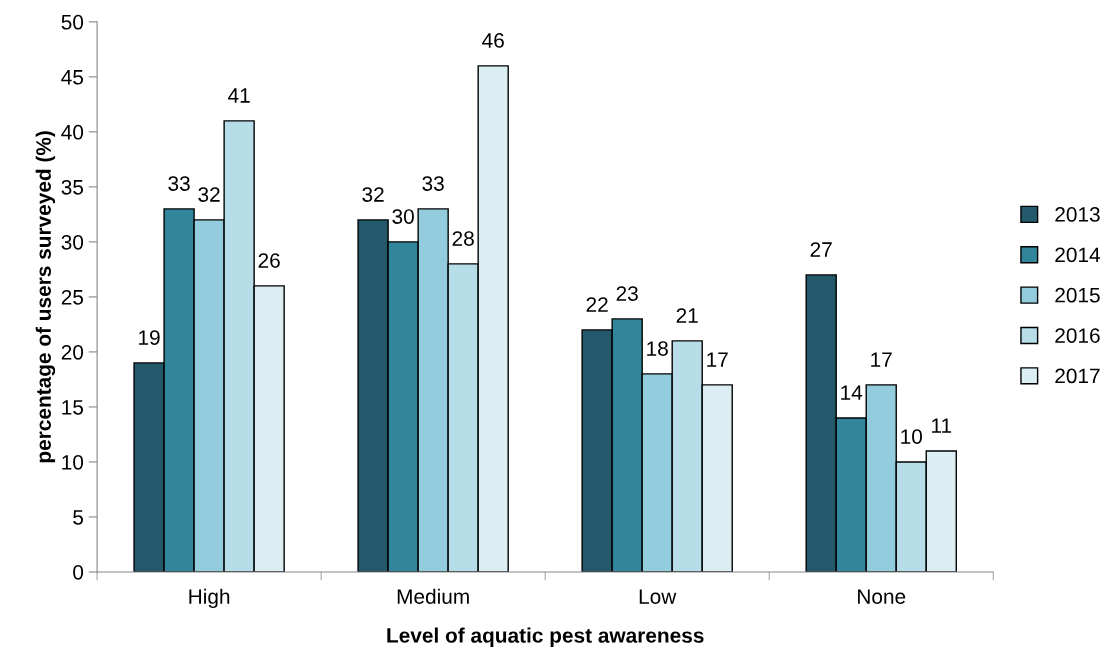 This screenshot has width=1116, height=662. Describe the element at coordinates (852, 392) in the screenshot. I see `data-label: 14` at that location.